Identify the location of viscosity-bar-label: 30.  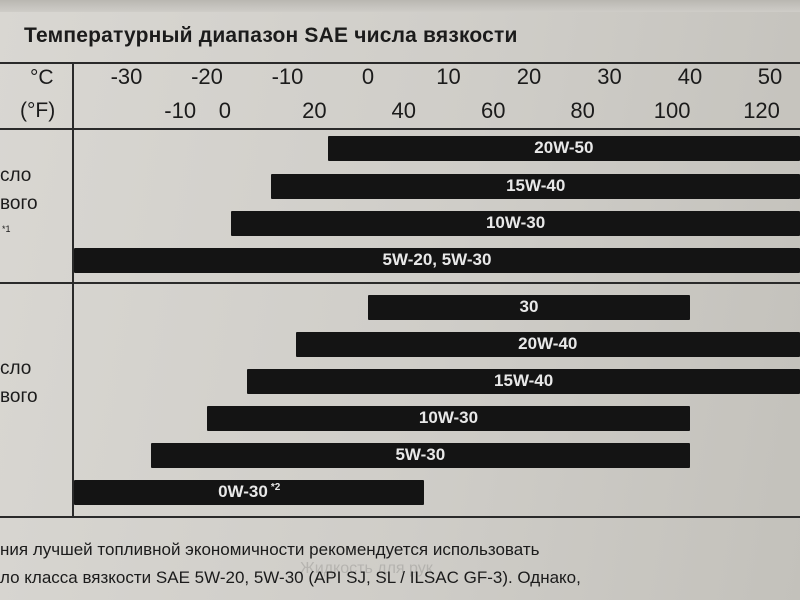
(529, 306).